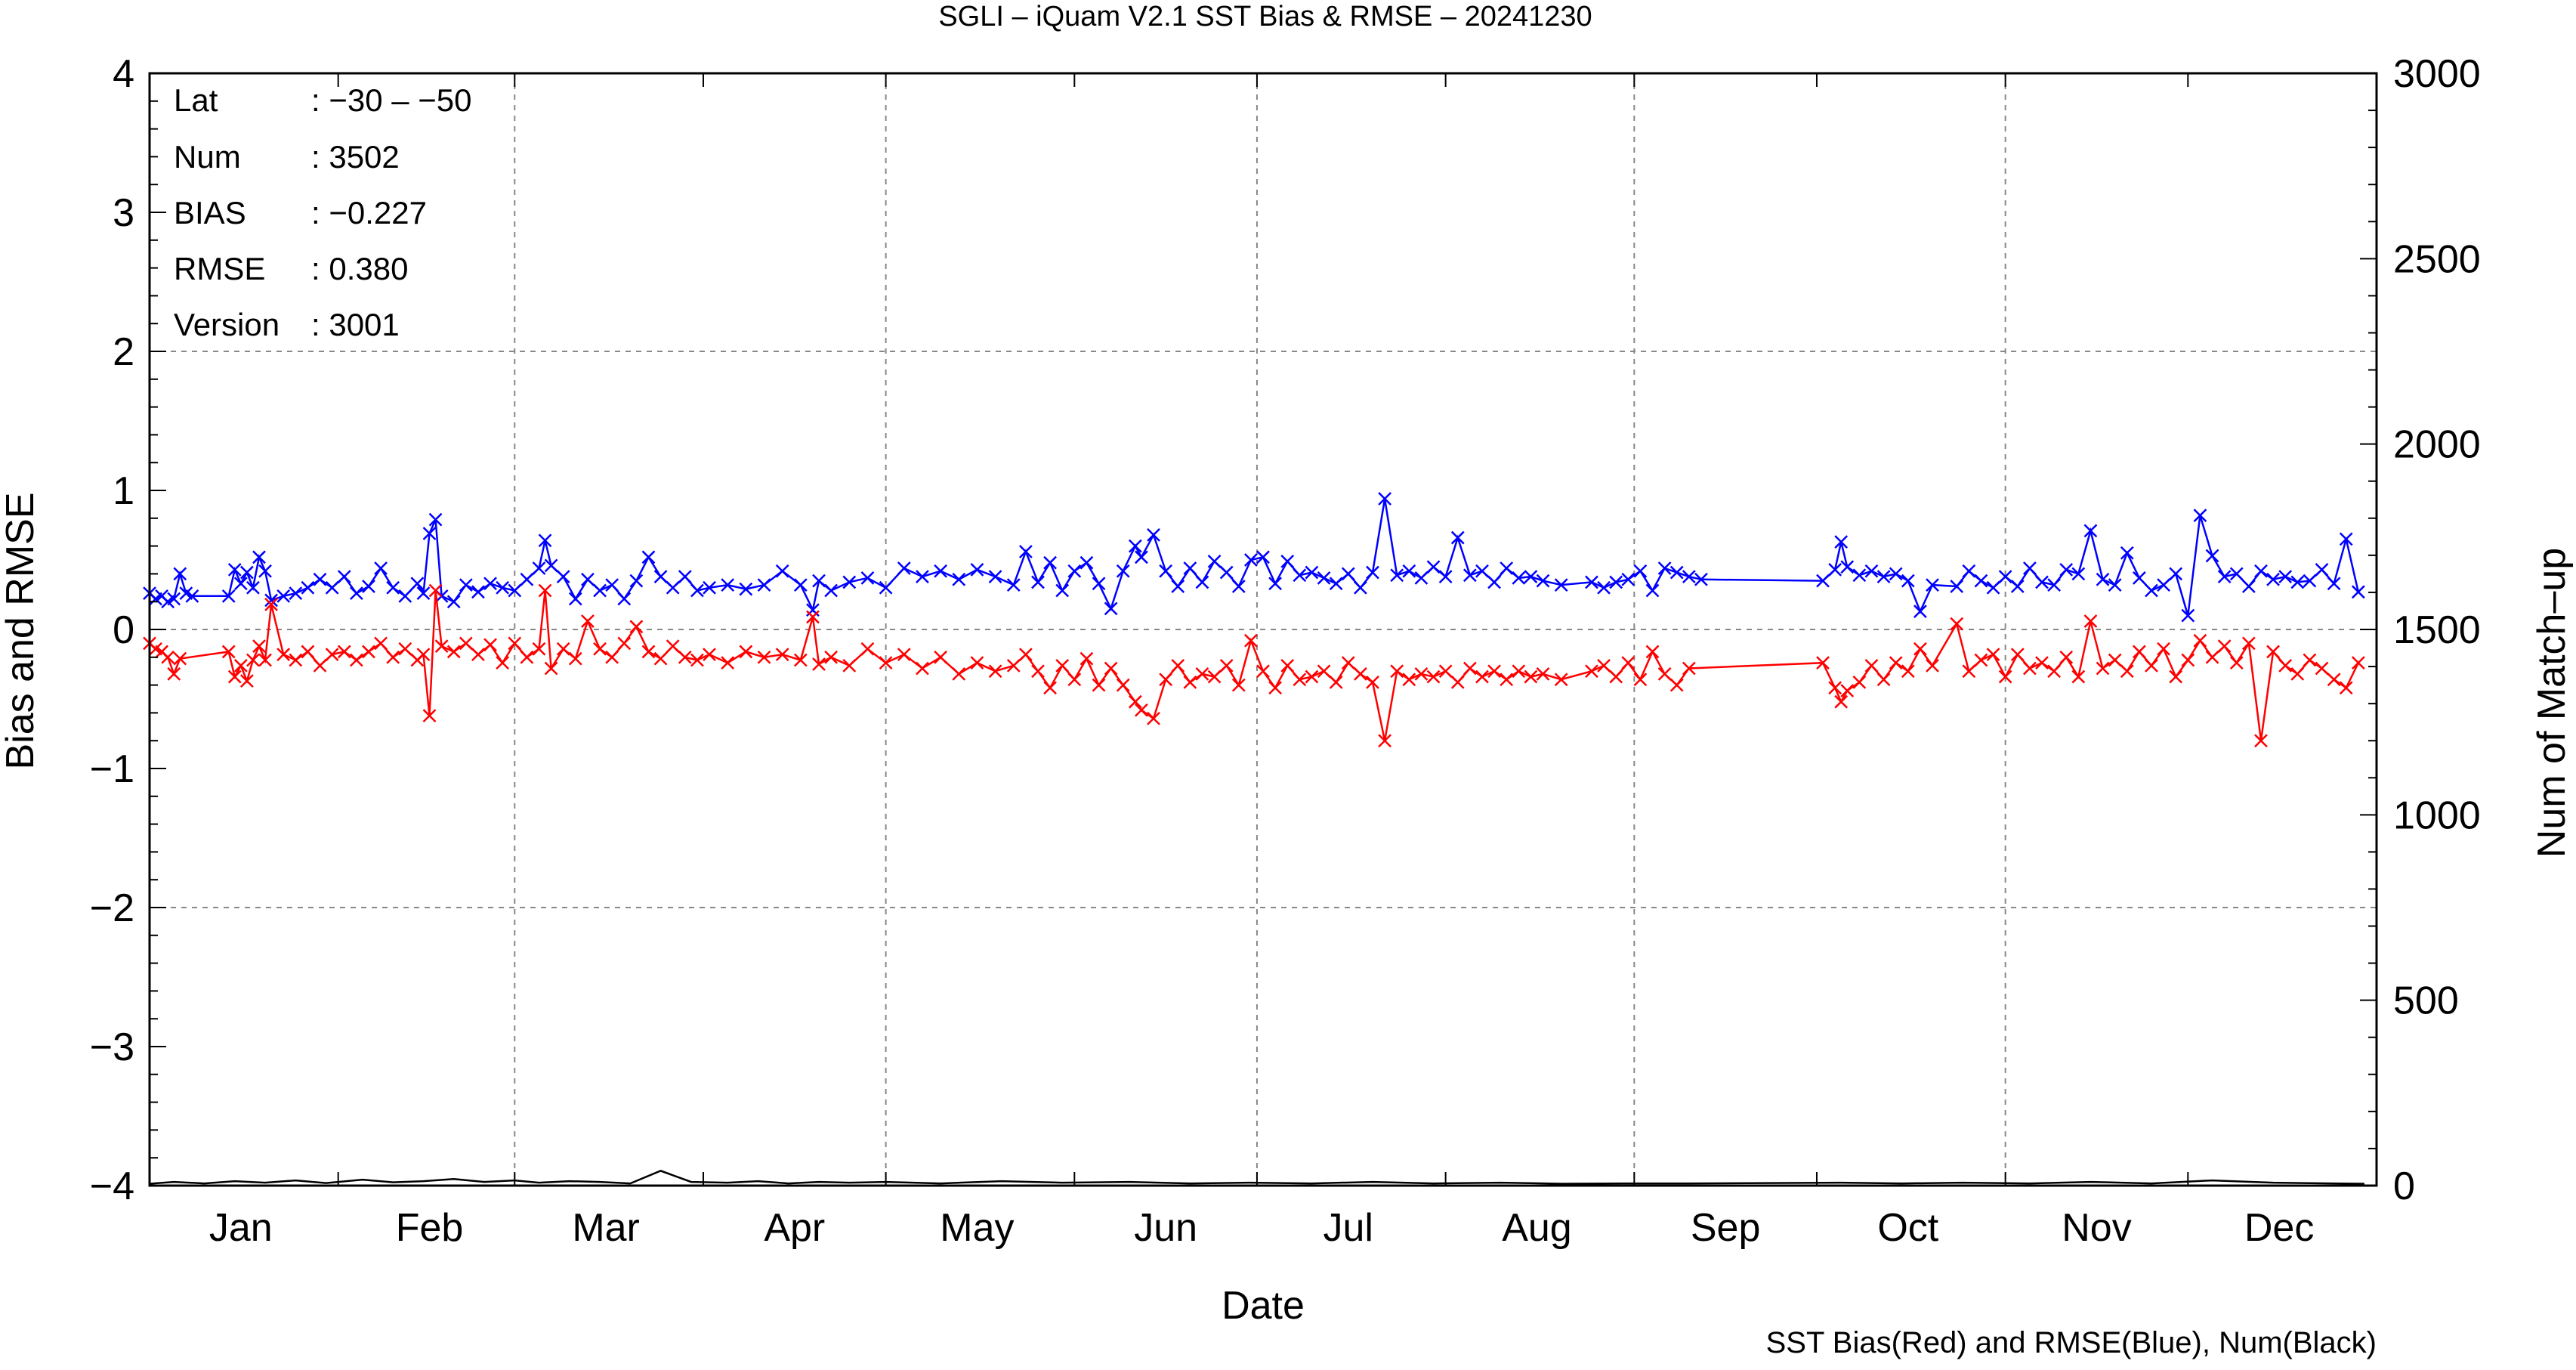  I want to click on info-version-label: Version, so click(227, 324).